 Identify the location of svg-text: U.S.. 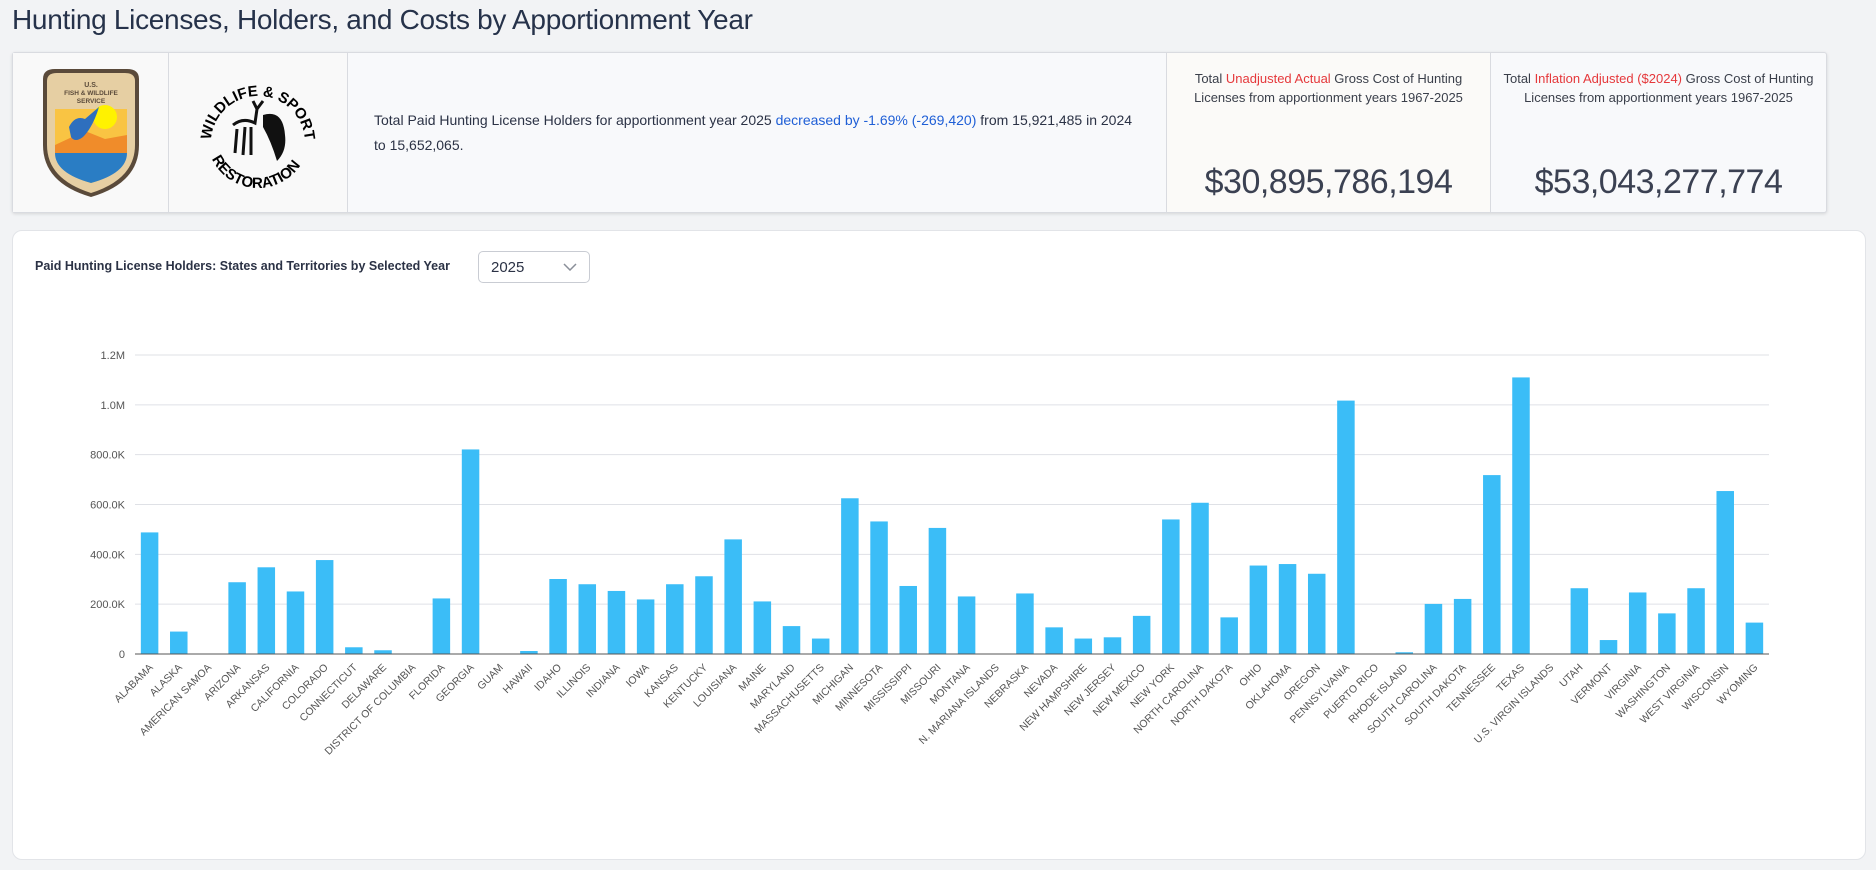
(91, 85).